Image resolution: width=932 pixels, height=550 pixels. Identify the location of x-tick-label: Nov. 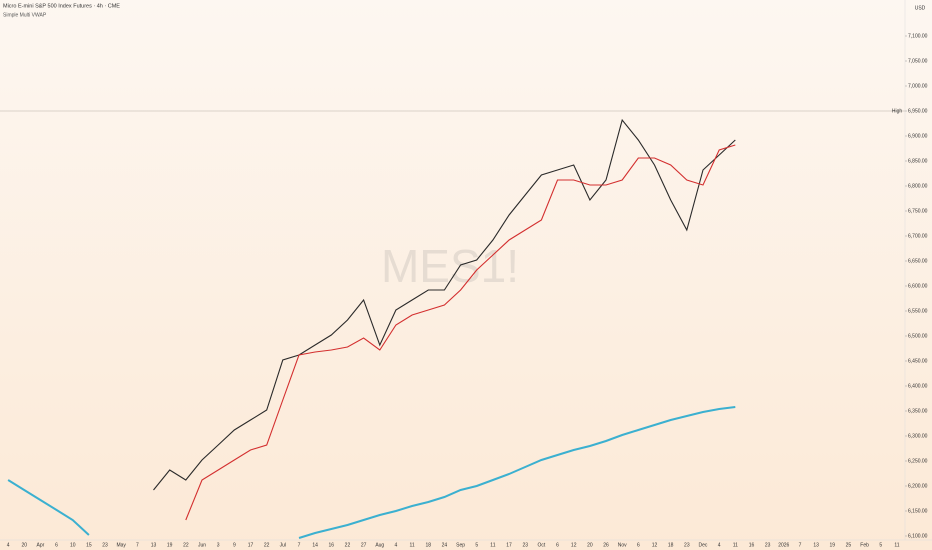
(622, 545).